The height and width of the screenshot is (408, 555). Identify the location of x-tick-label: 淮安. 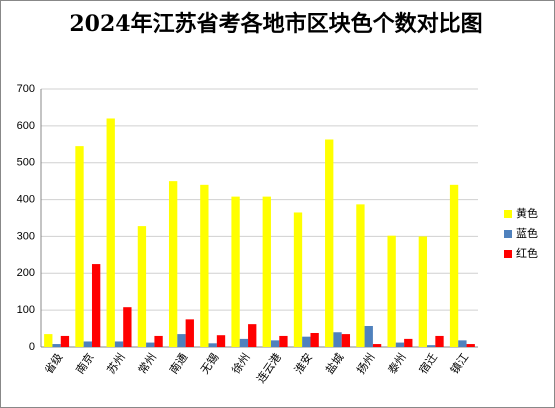
(303, 363).